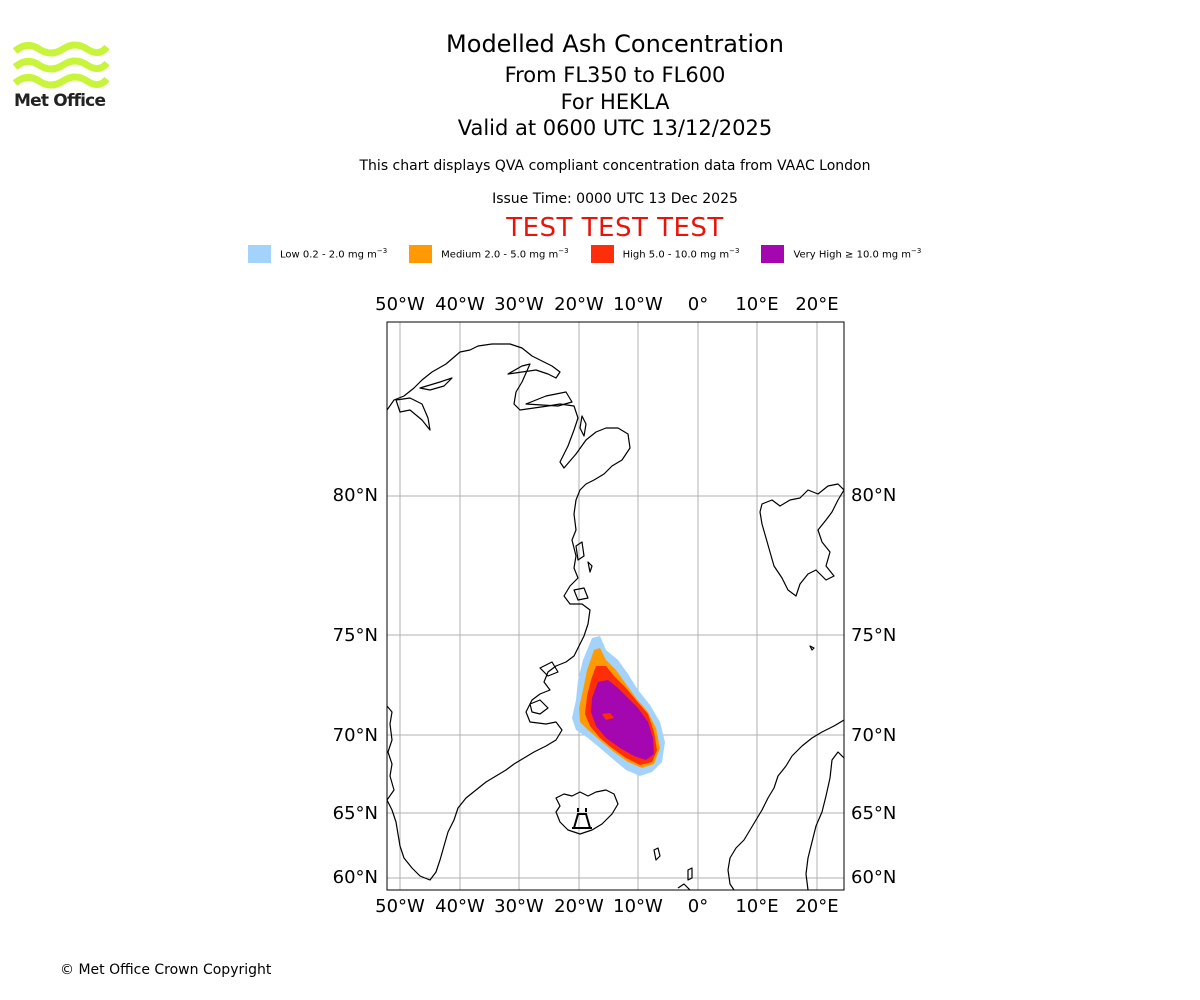  What do you see at coordinates (615, 75) in the screenshot?
I see `flight-level-range: From FL350 to FL600` at bounding box center [615, 75].